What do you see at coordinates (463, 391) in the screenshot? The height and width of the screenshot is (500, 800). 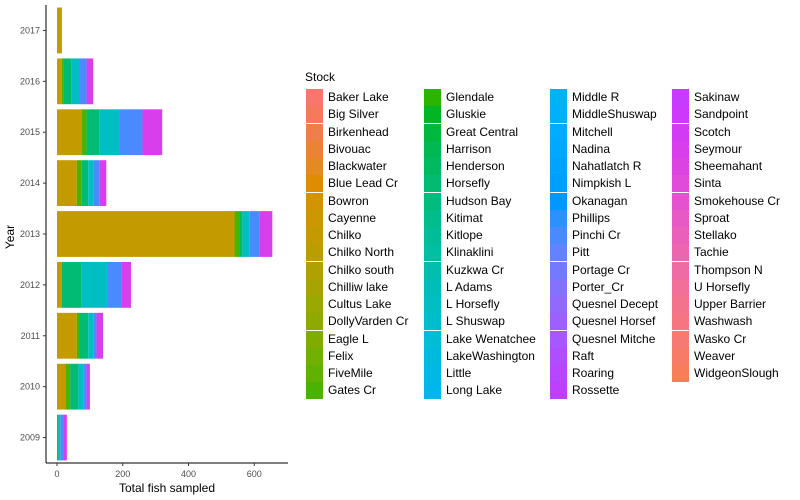 I see `legend-item: Long Lake` at bounding box center [463, 391].